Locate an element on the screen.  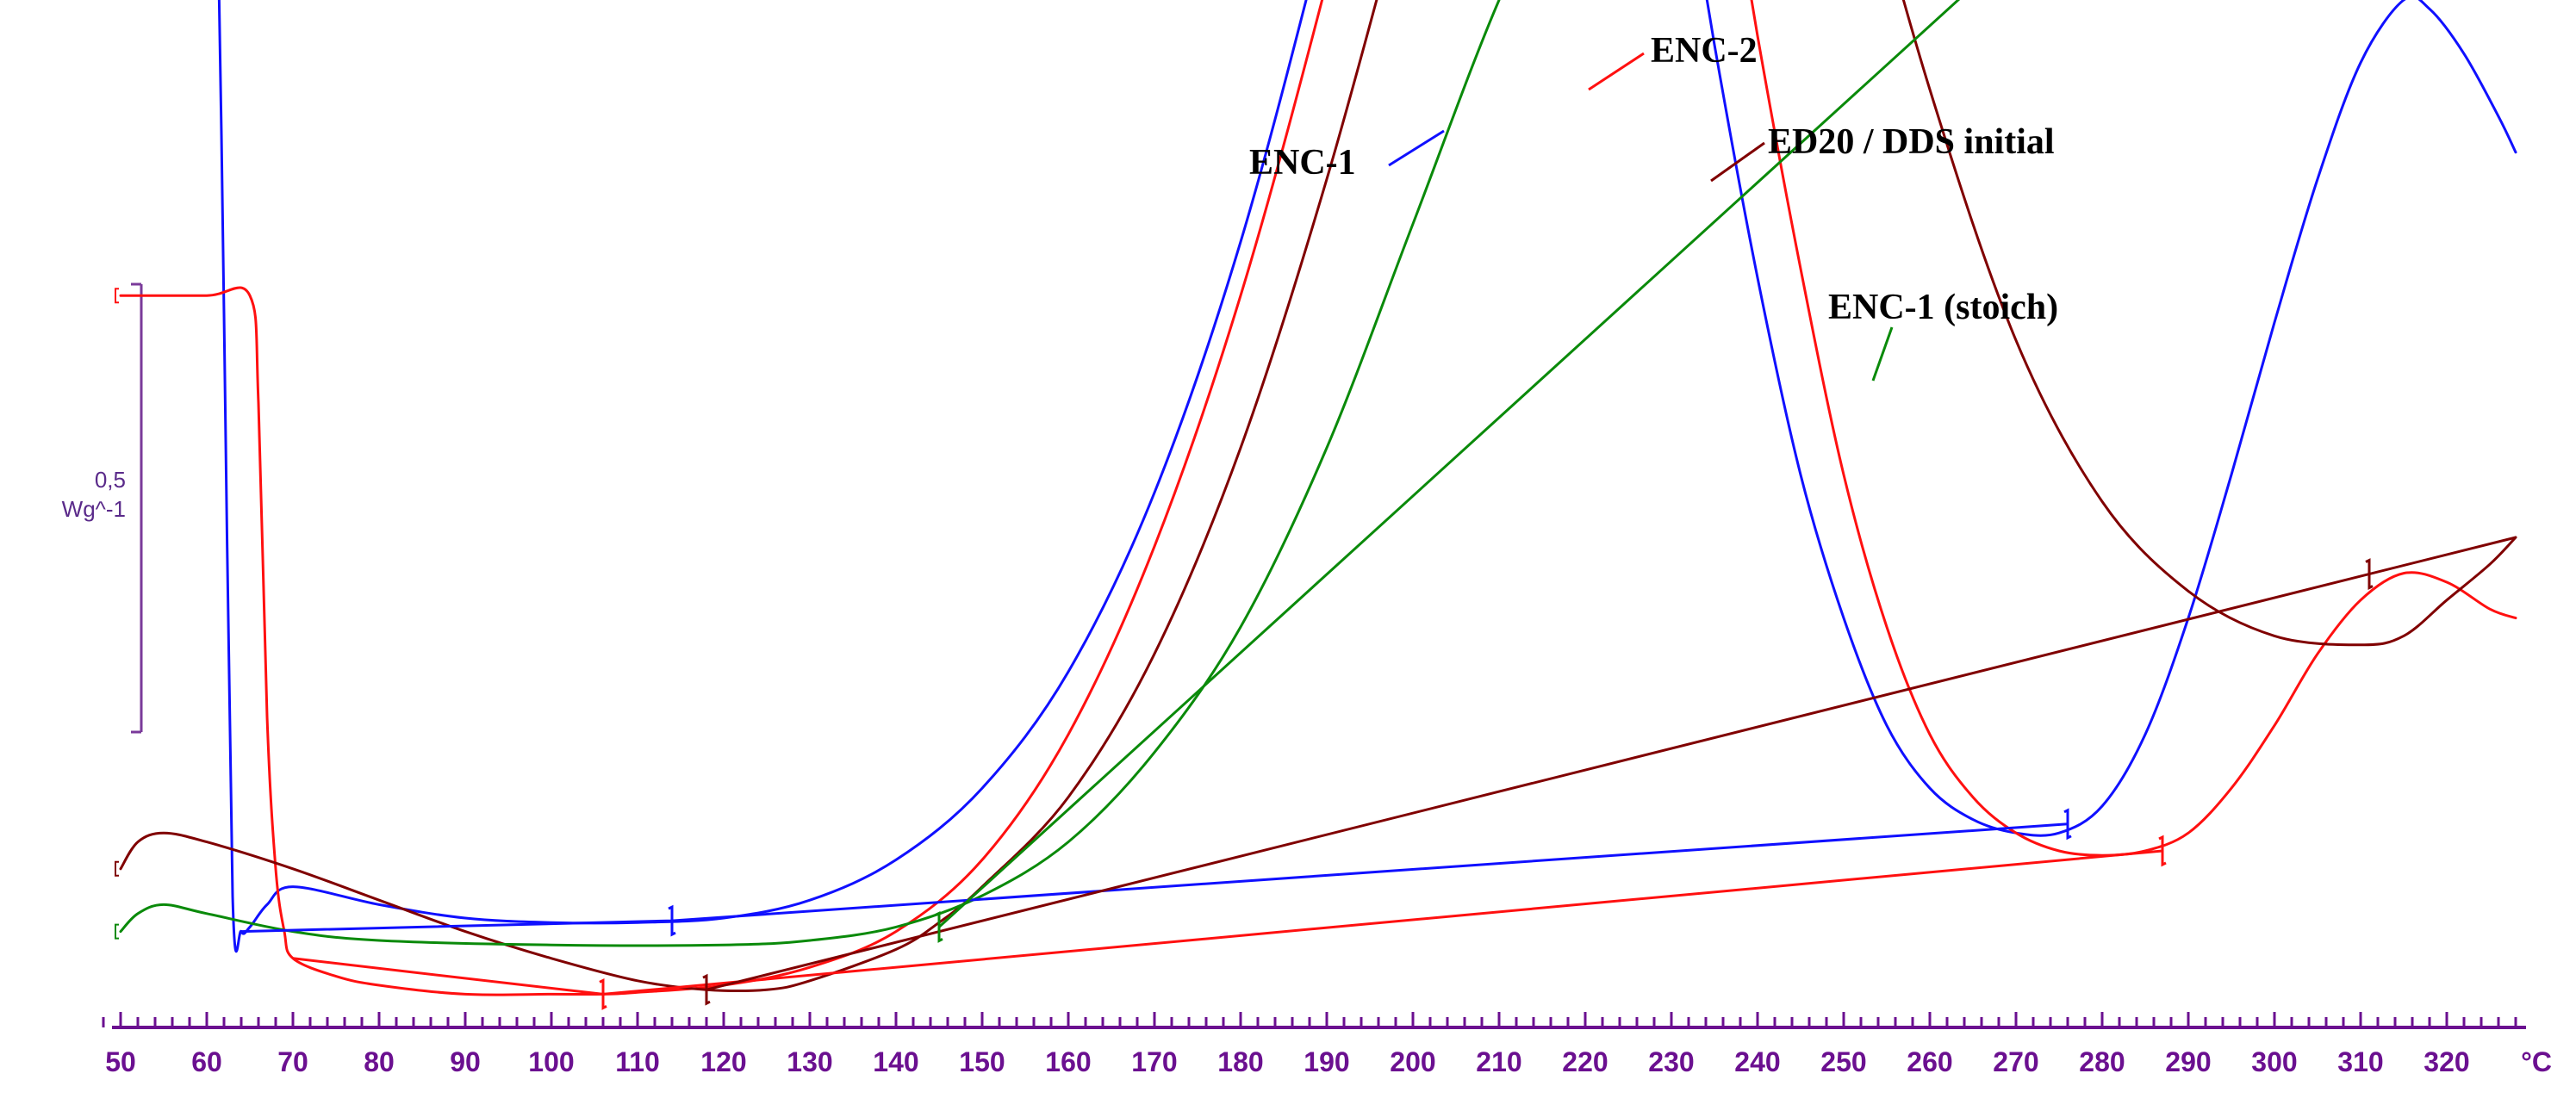
x-tick-label: 230 is located at coordinates (1671, 1061).